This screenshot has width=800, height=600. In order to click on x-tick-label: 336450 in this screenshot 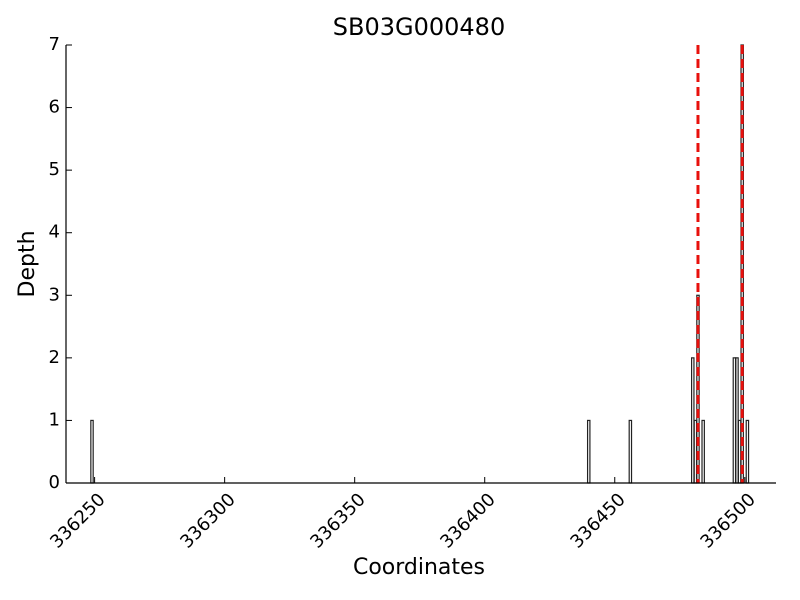, I will do `click(597, 520)`.